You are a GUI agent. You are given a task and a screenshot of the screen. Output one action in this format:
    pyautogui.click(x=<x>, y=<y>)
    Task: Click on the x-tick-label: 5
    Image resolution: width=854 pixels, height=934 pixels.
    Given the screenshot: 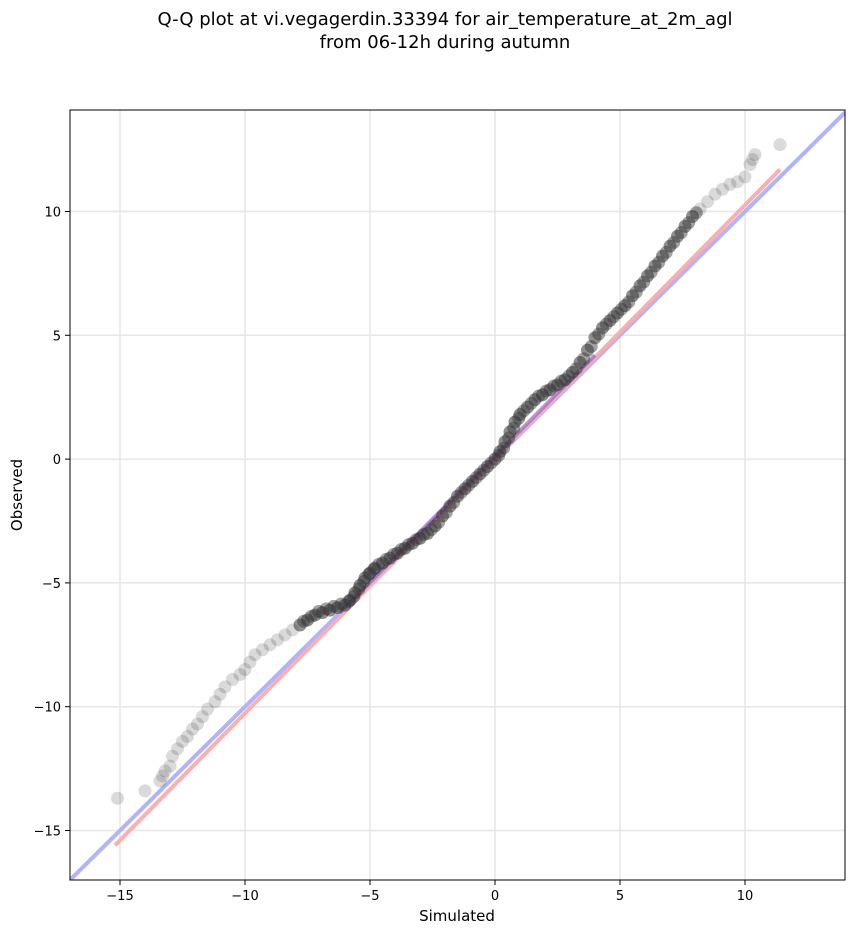 What is the action you would take?
    pyautogui.click(x=620, y=896)
    